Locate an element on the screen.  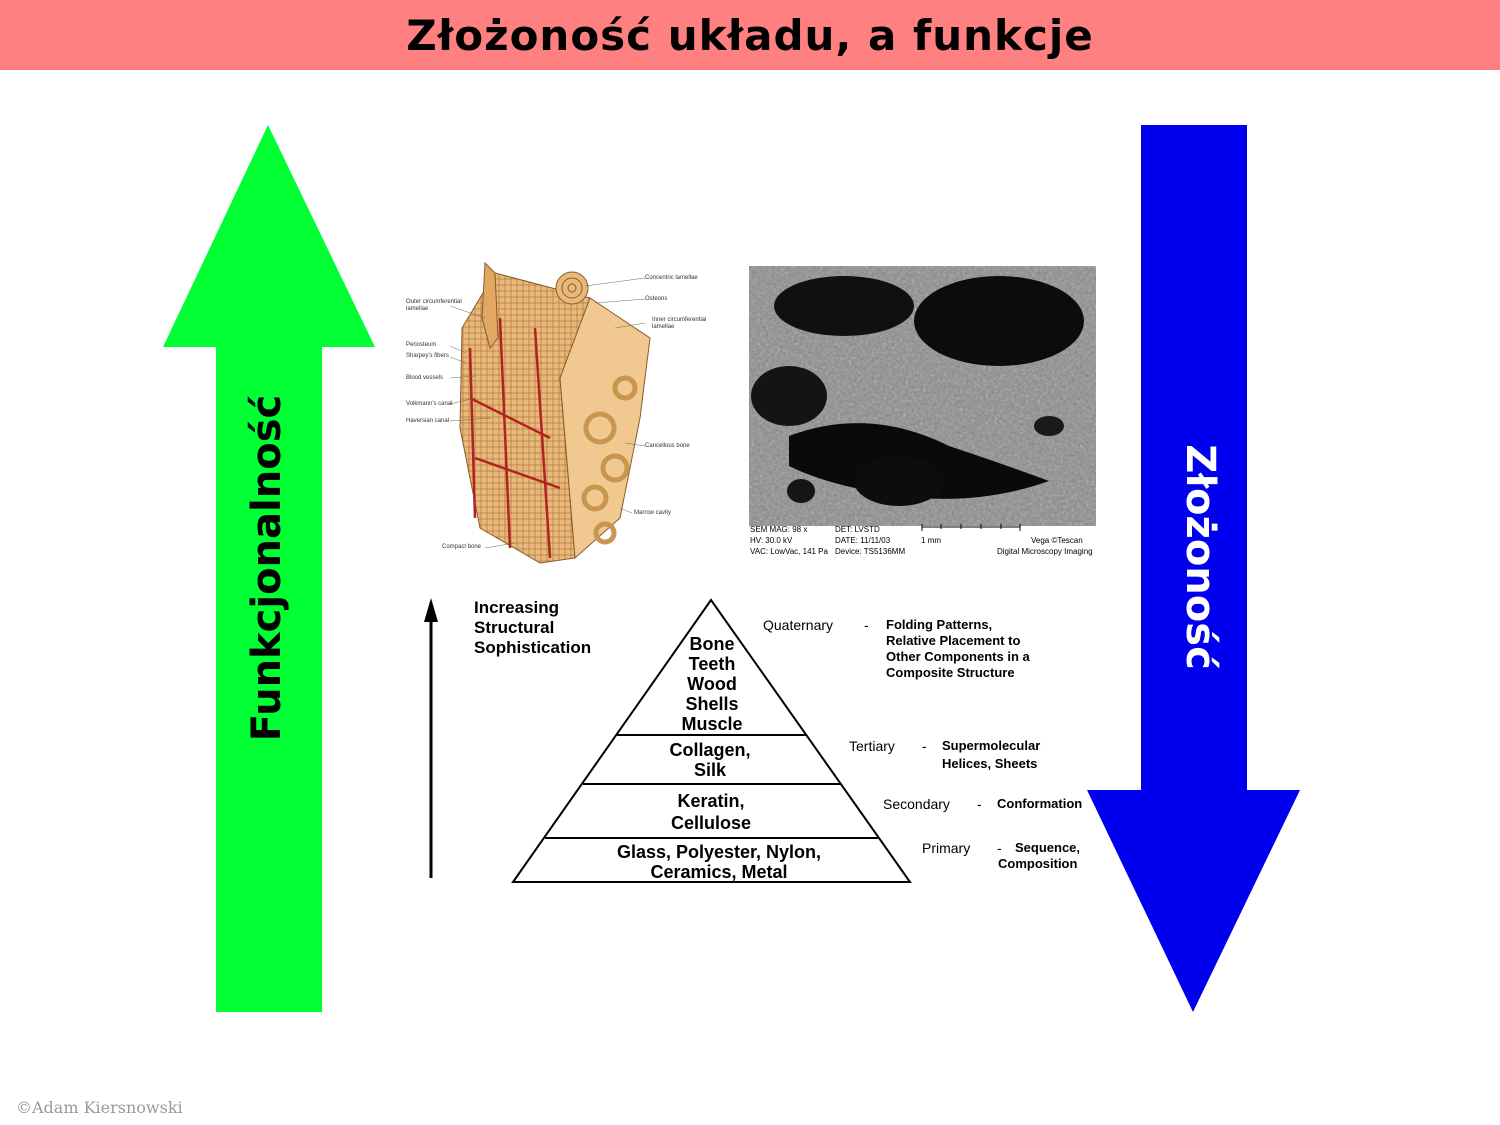
bone-label-volkmann: Volkmann's canal is located at coordinates (429, 404).